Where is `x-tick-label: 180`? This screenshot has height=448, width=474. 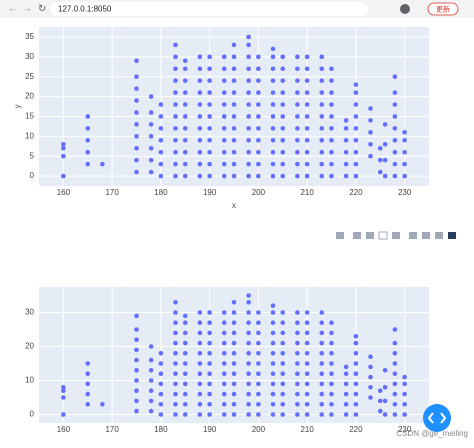 x-tick-label: 180 is located at coordinates (161, 192).